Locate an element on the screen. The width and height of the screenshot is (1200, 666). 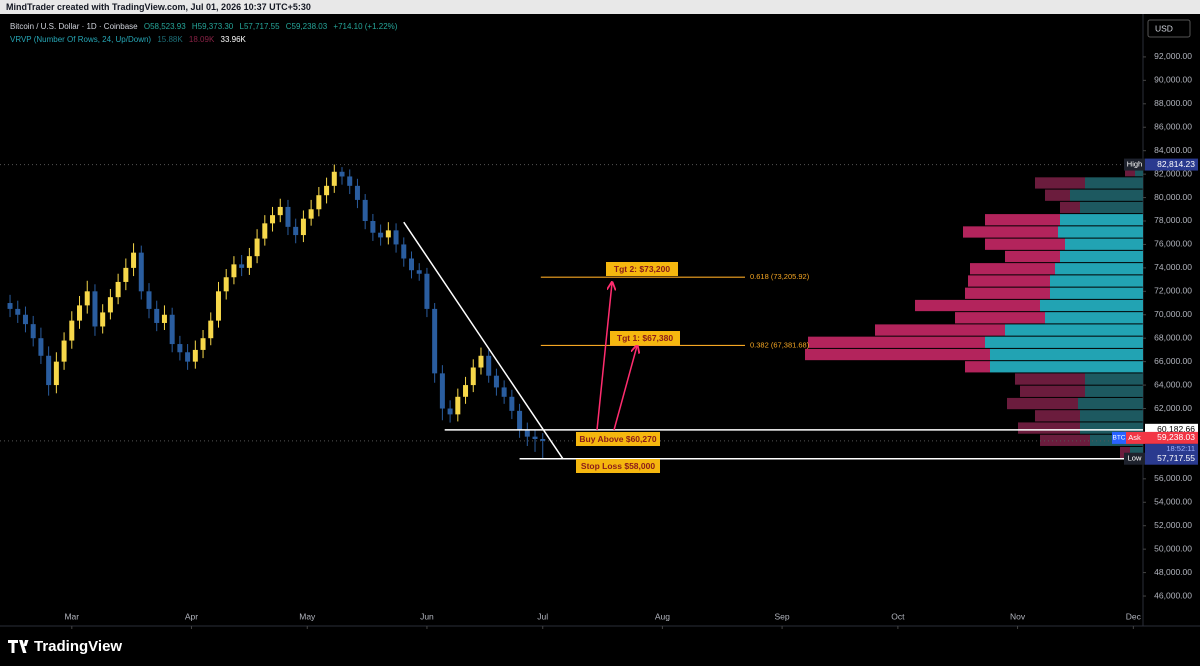
x-tick-label: Aug is located at coordinates (662, 616).